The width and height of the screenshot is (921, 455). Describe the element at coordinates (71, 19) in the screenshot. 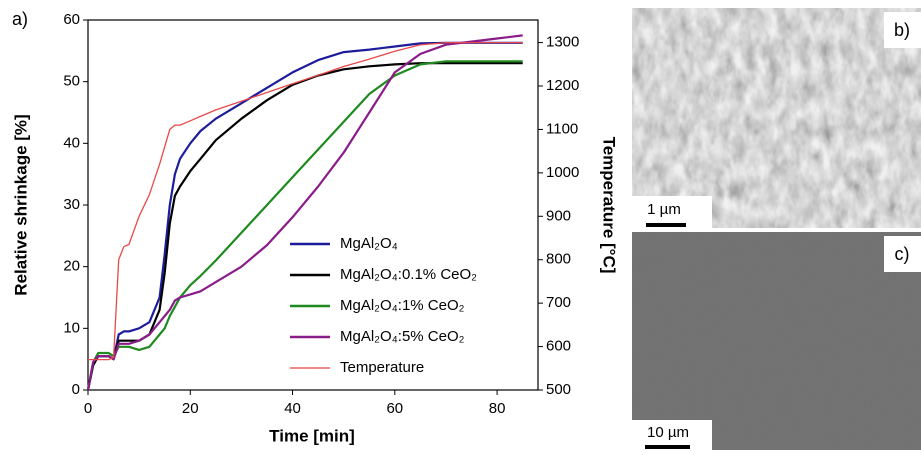

I see `y-tick-label: 60` at that location.